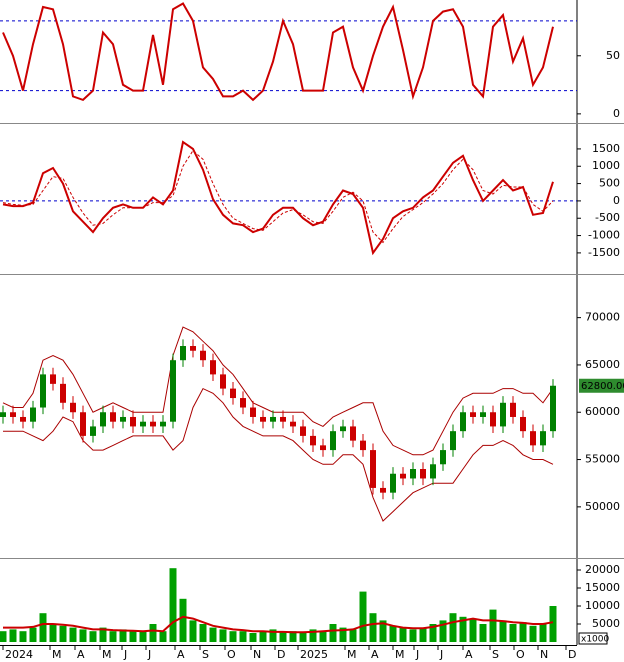  Describe the element at coordinates (602, 364) in the screenshot. I see `y-tick-label: 65000` at that location.